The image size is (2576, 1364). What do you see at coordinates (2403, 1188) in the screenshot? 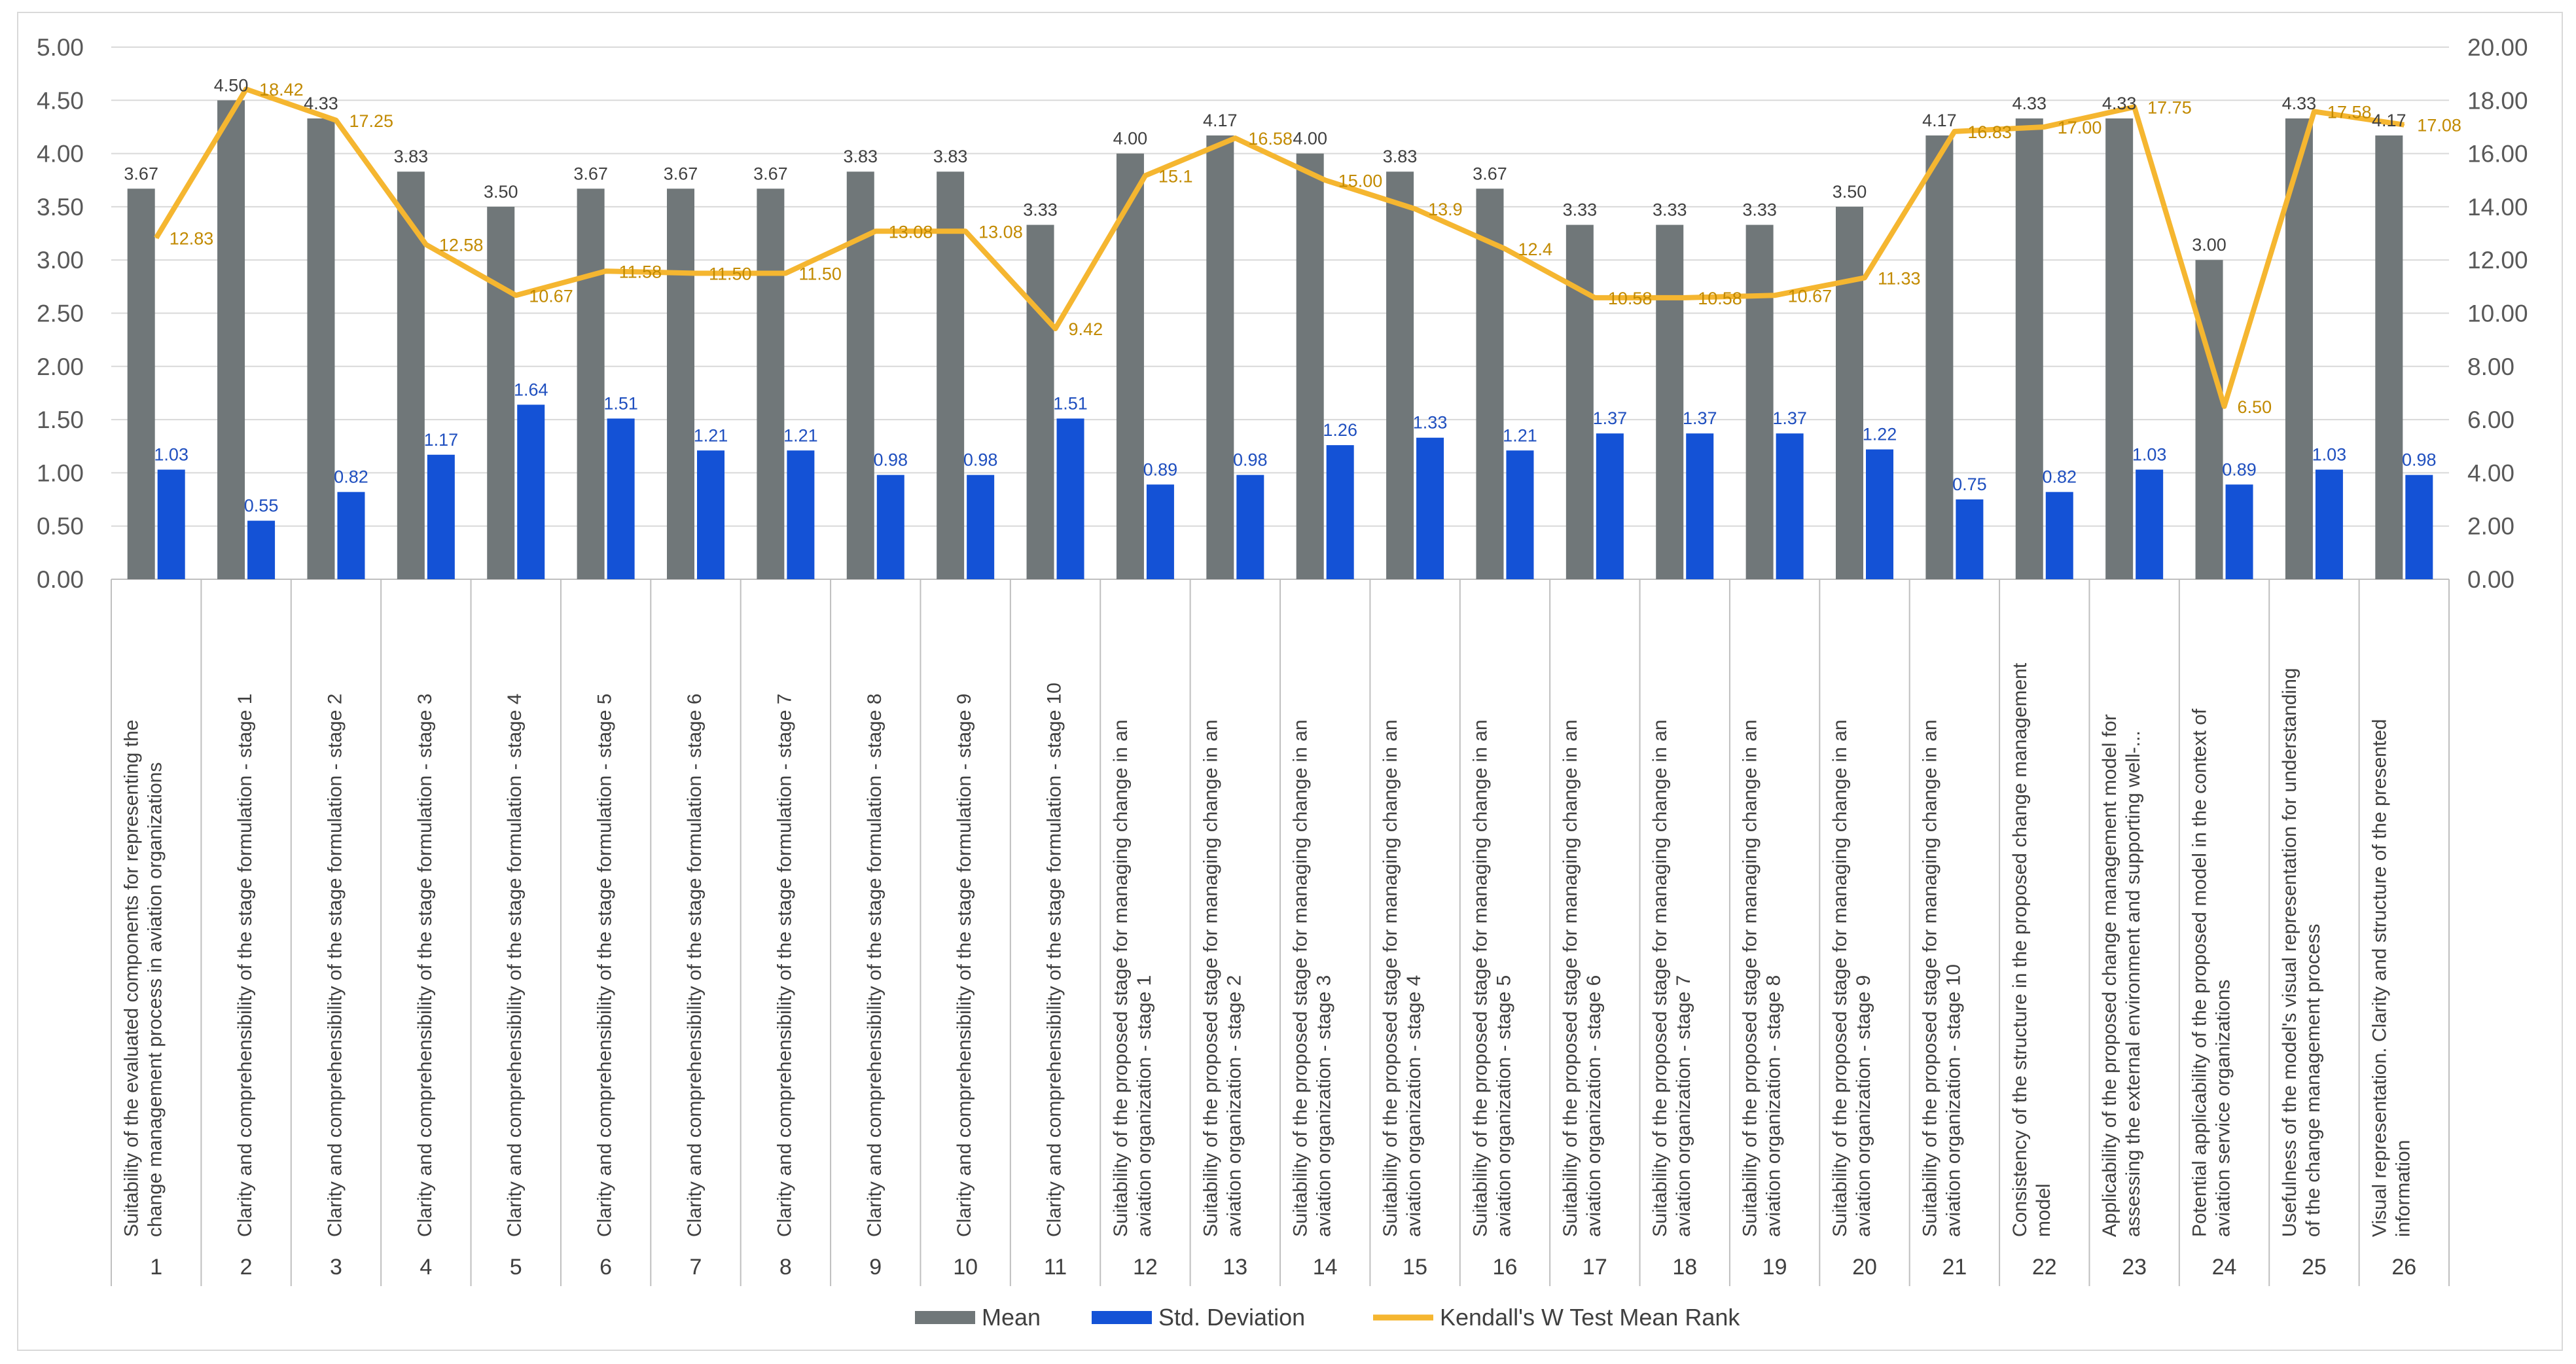
I see `category-label-line: information` at bounding box center [2403, 1188].